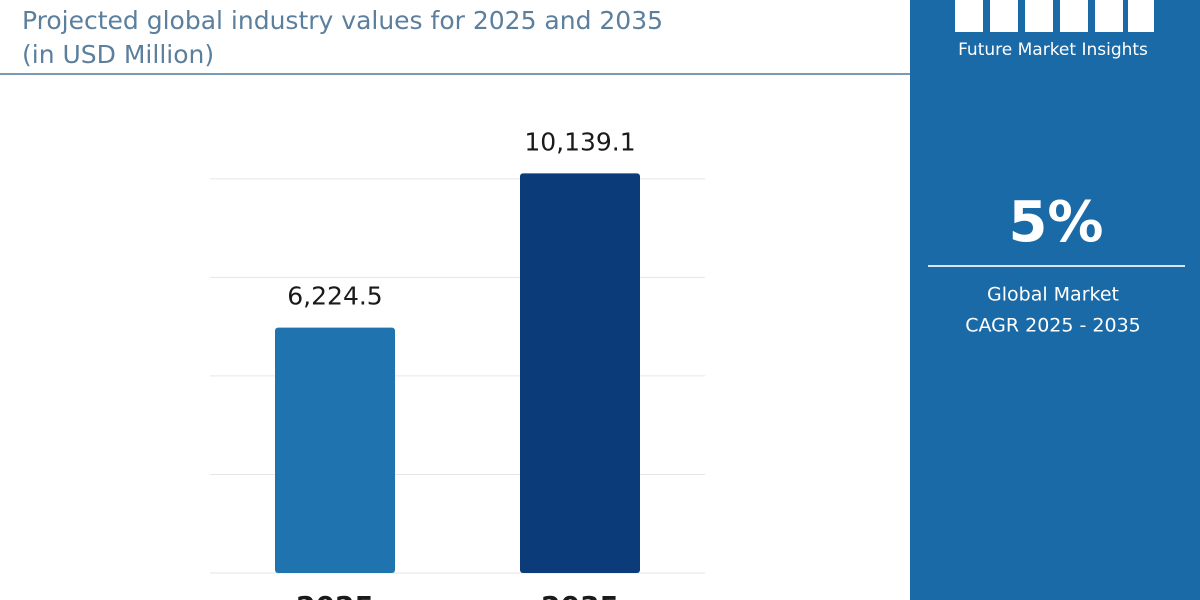 The height and width of the screenshot is (600, 1200). What do you see at coordinates (579, 141) in the screenshot?
I see `value-label: 10,139.1` at bounding box center [579, 141].